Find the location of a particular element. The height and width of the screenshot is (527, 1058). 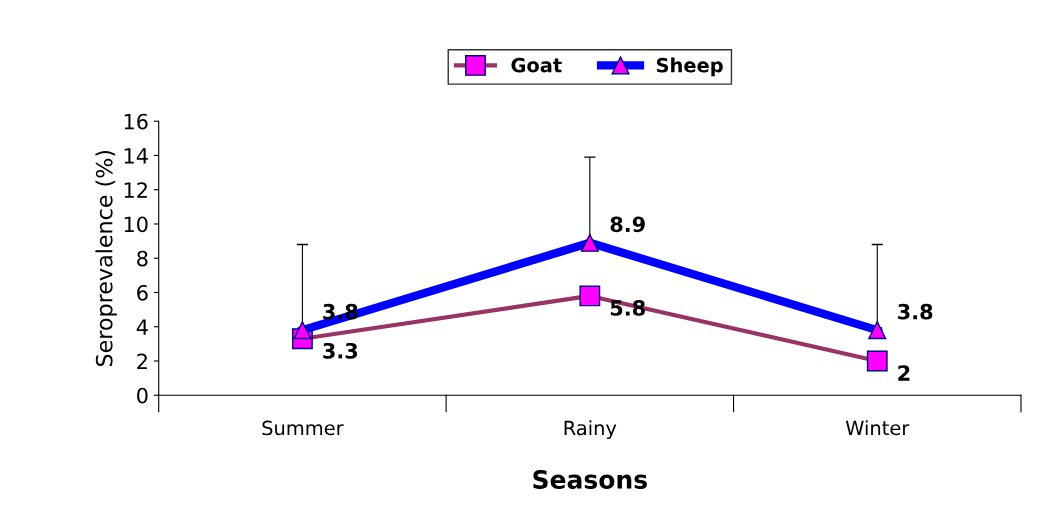

x-tick-label: Rainy is located at coordinates (590, 430).